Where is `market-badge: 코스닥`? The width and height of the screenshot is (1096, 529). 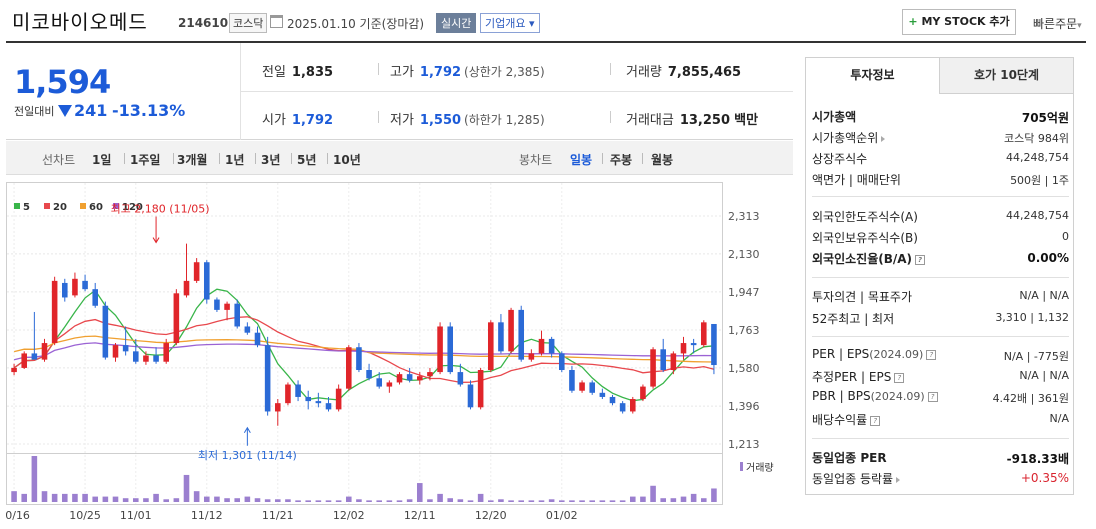
market-badge: 코스닥 is located at coordinates (248, 23).